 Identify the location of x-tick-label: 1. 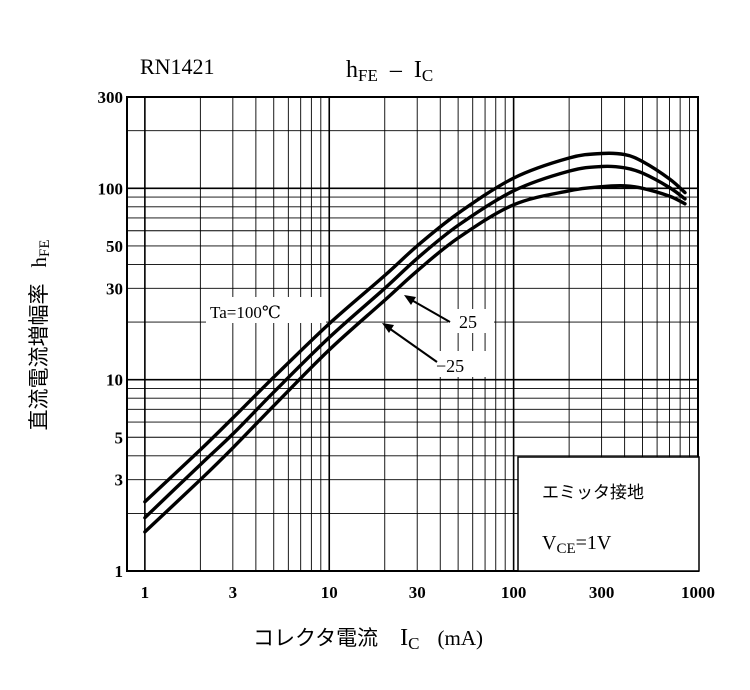
(145, 592).